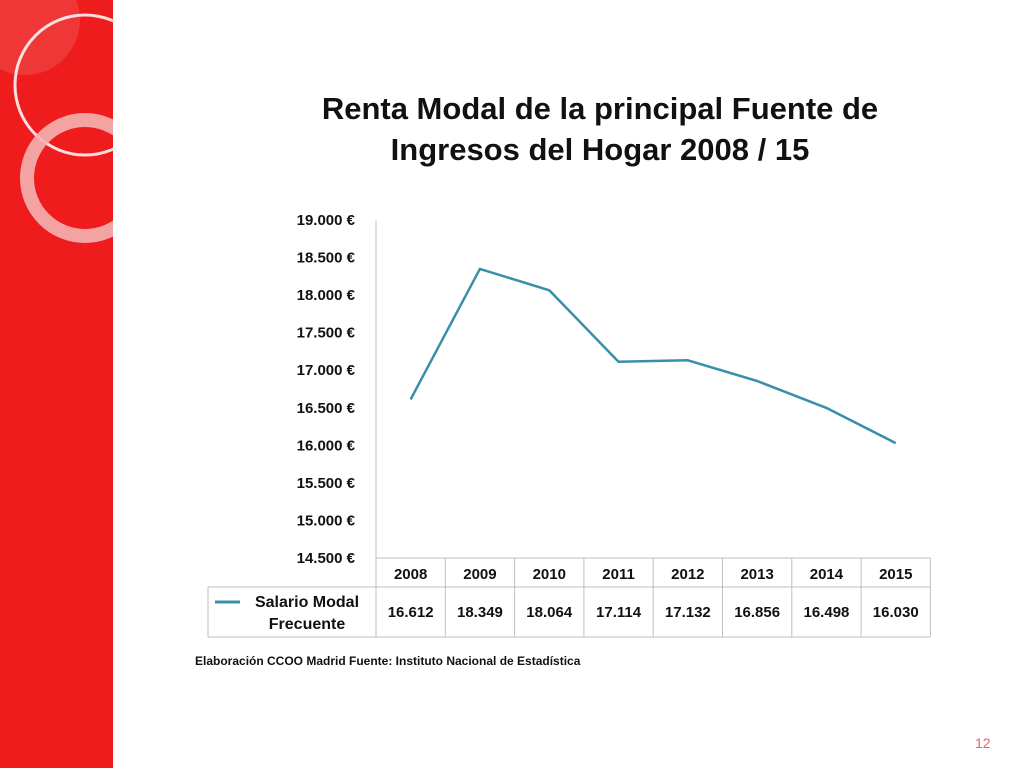  What do you see at coordinates (56, 121) in the screenshot?
I see `decorative-circles` at bounding box center [56, 121].